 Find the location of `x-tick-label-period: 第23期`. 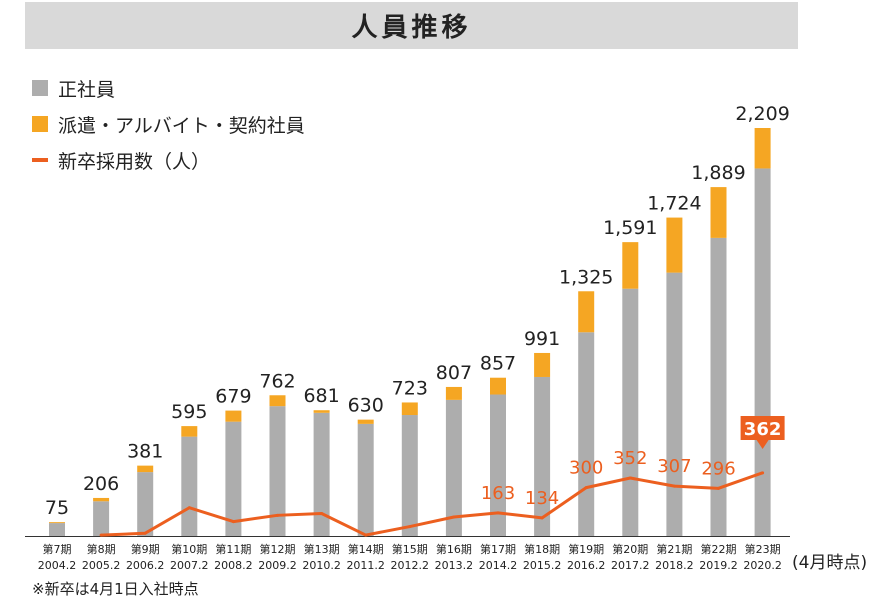

x-tick-label-period: 第23期 is located at coordinates (763, 549).